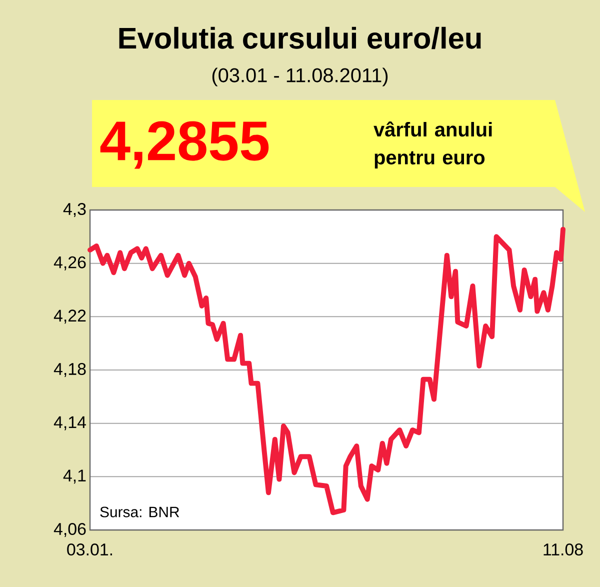 The image size is (600, 587). Describe the element at coordinates (300, 77) in the screenshot. I see `chart-subtitle: (03.01 - 11.08.2011)` at that location.